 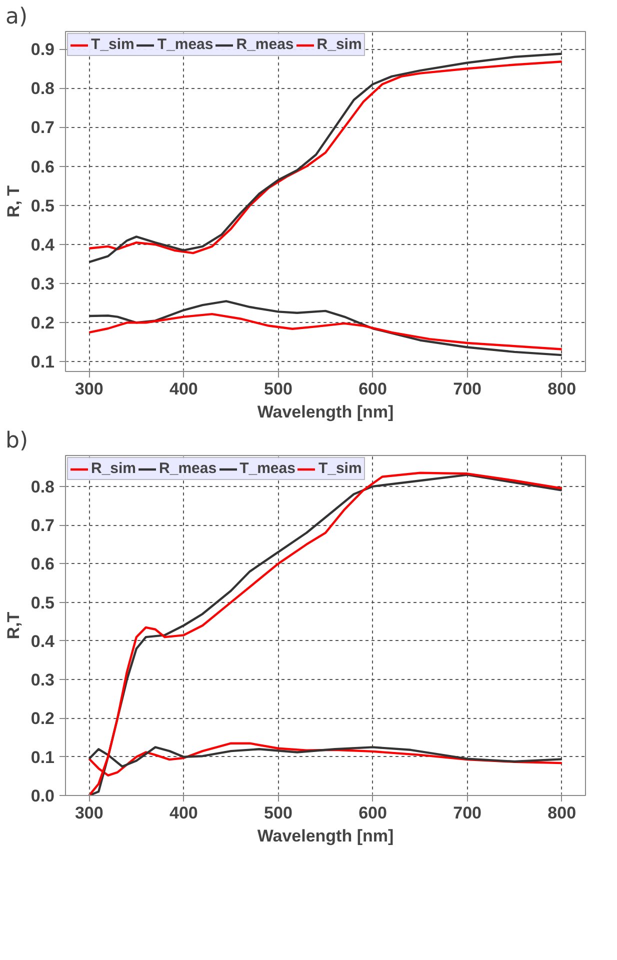 What do you see at coordinates (17, 441) in the screenshot?
I see `chart-title: b)` at bounding box center [17, 441].